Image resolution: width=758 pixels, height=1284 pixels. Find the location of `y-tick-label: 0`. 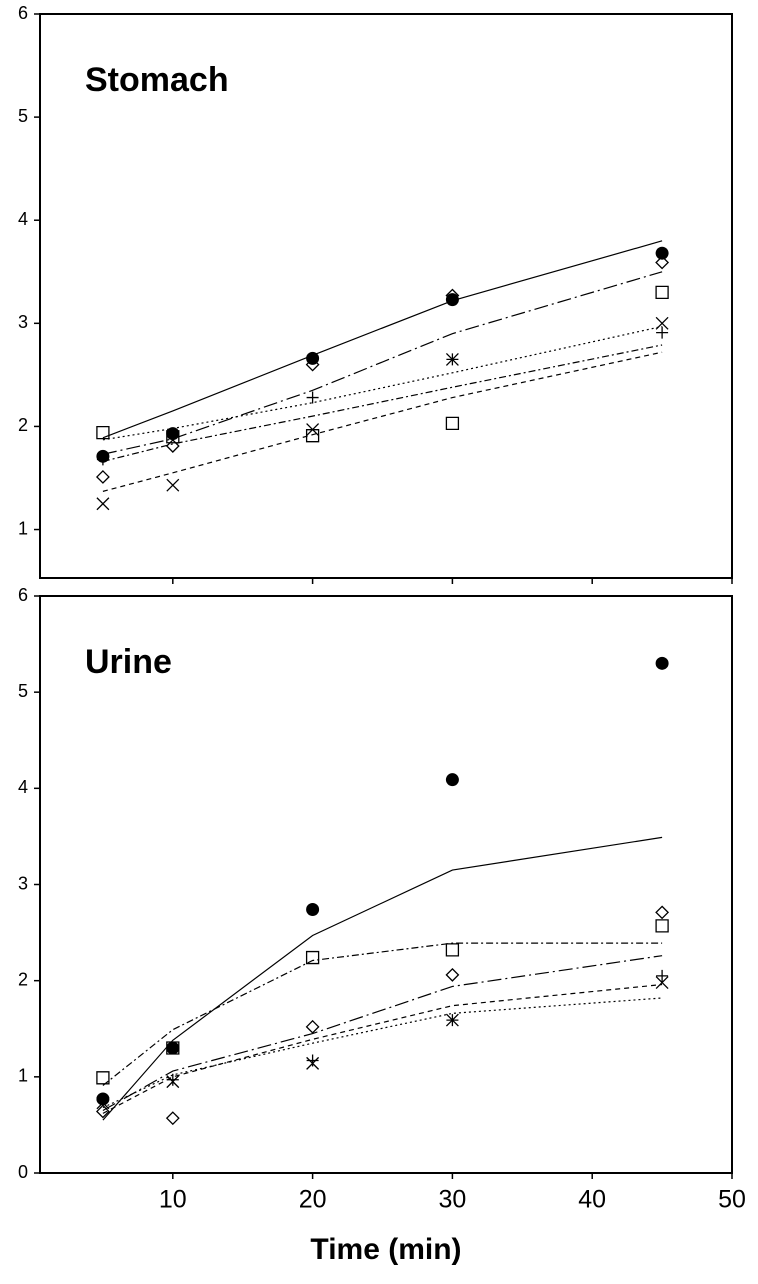

y-tick-label: 0 is located at coordinates (23, 1172).